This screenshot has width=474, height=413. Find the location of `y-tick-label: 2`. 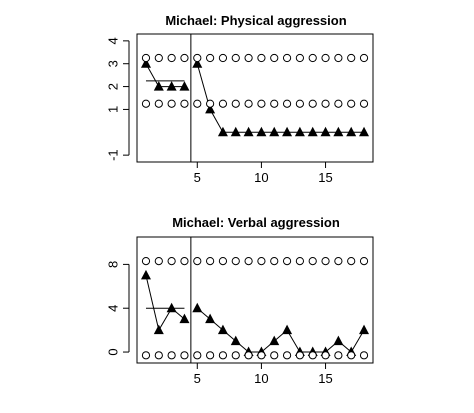

y-tick-label: 2 is located at coordinates (113, 86).